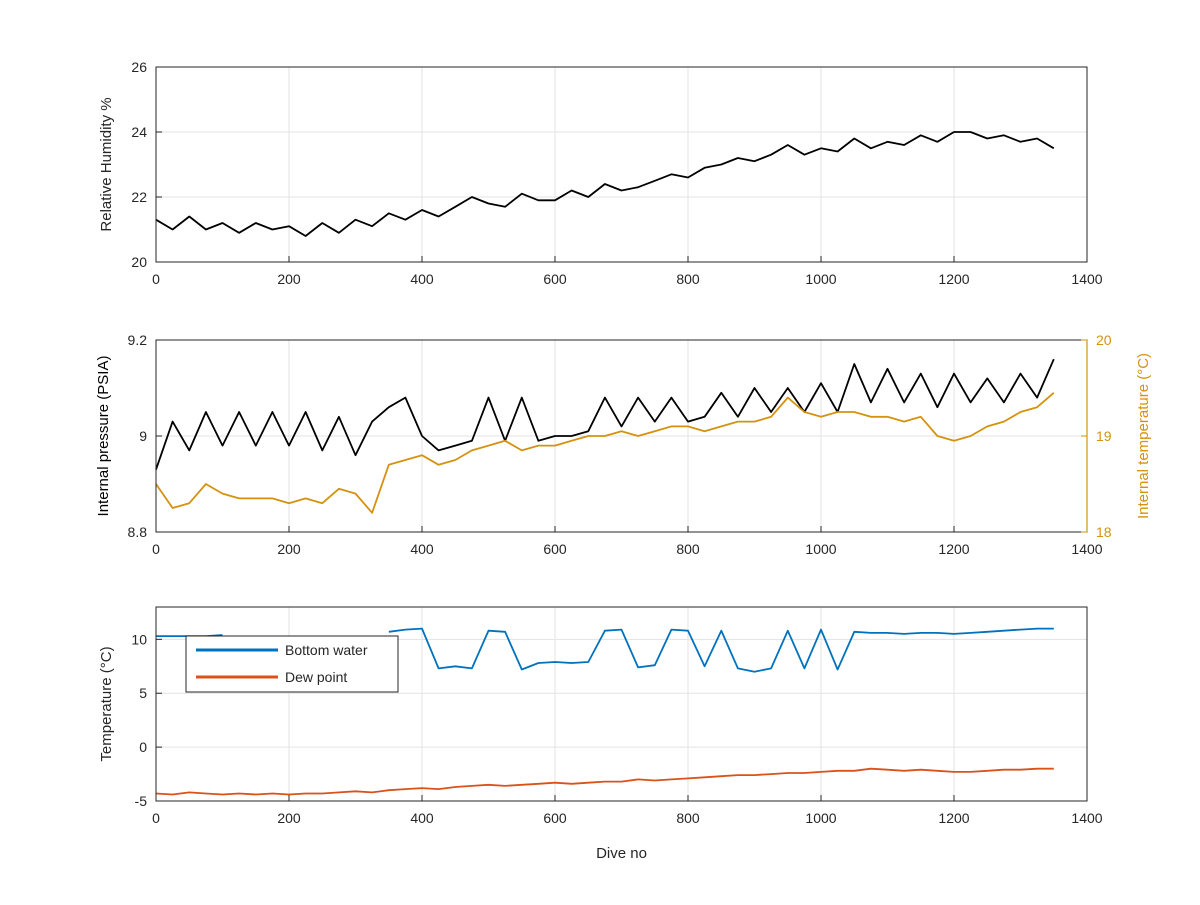  Describe the element at coordinates (143, 436) in the screenshot. I see `y-tick-label: 9` at that location.